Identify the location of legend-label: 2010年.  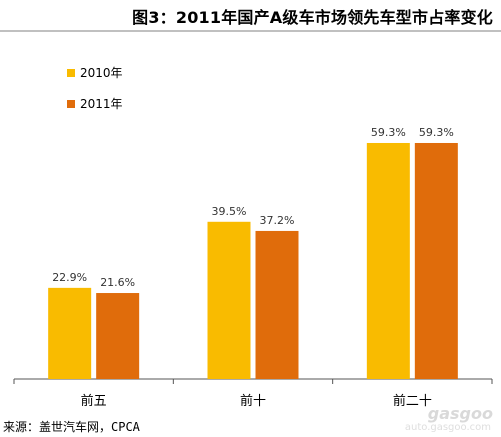
(101, 73).